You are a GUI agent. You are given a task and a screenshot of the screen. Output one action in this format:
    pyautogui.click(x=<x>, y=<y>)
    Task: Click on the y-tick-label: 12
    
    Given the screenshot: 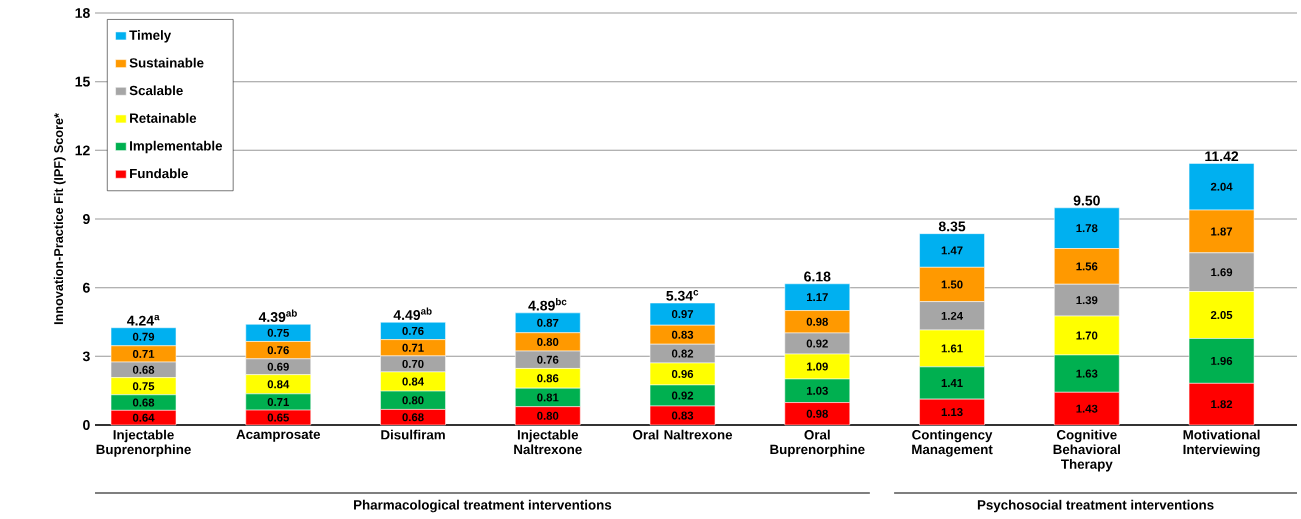 What is the action you would take?
    pyautogui.click(x=82, y=150)
    